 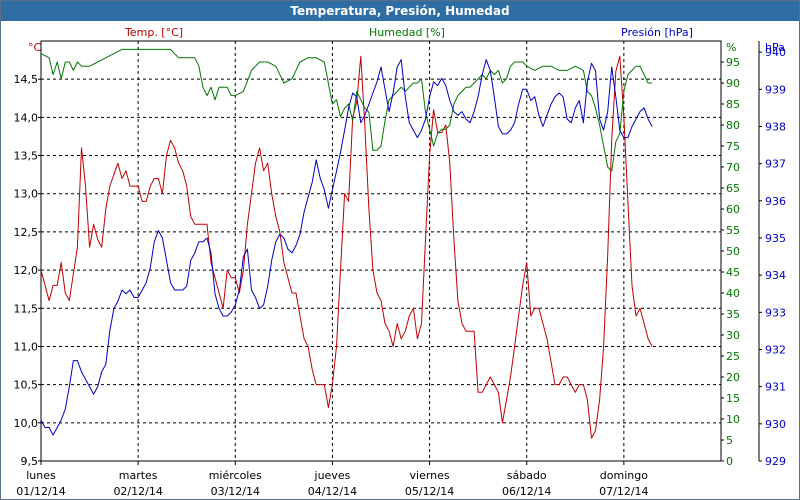 I want to click on pressure-tick-label: 931, so click(x=775, y=387).